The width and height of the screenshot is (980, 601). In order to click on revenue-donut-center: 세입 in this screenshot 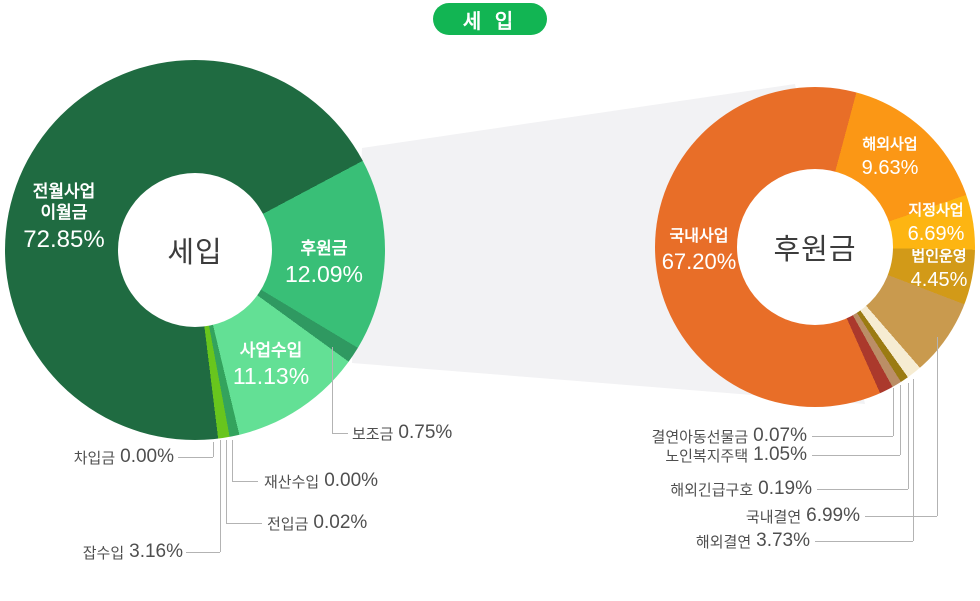, I will do `click(195, 250)`.